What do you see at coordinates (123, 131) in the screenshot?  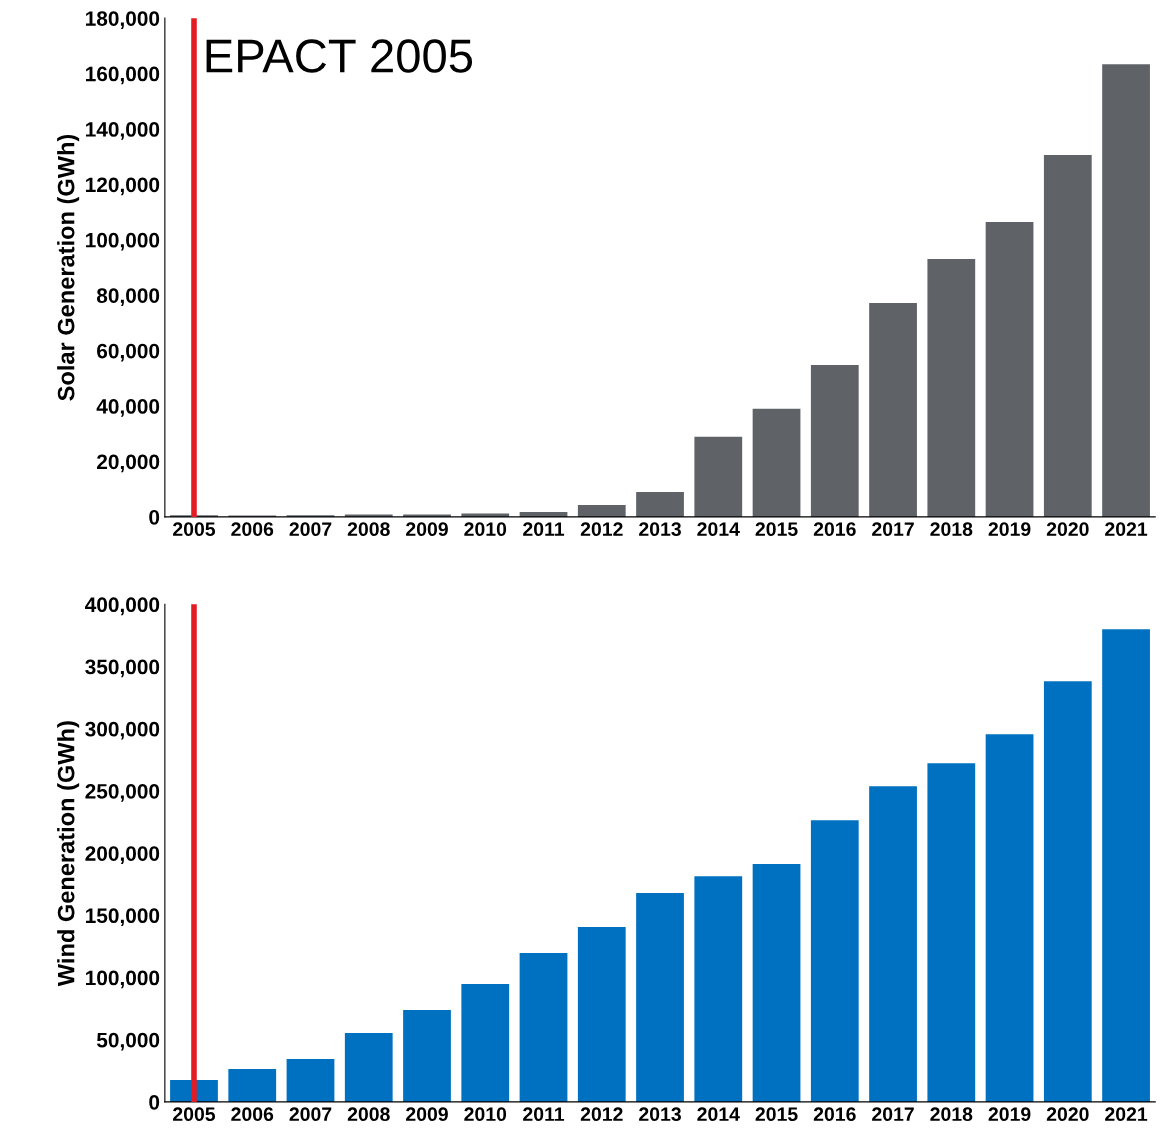 I see `y-tick-label: 140,000` at bounding box center [123, 131].